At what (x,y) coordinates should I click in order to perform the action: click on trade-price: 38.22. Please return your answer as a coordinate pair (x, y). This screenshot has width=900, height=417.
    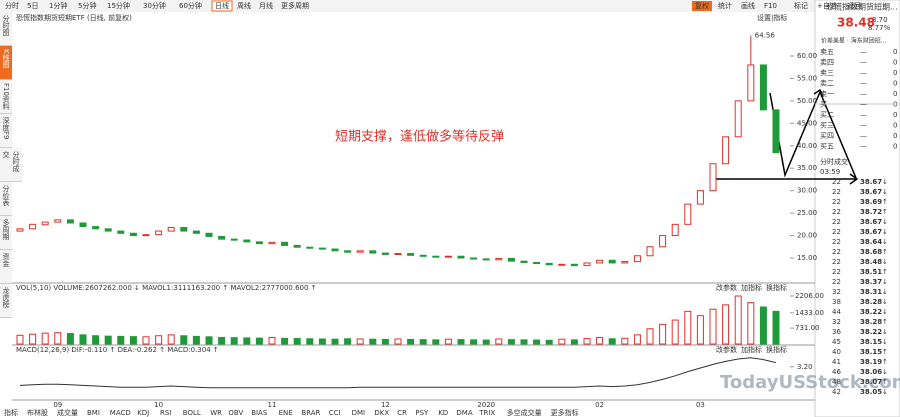
    Looking at the image, I should click on (871, 312).